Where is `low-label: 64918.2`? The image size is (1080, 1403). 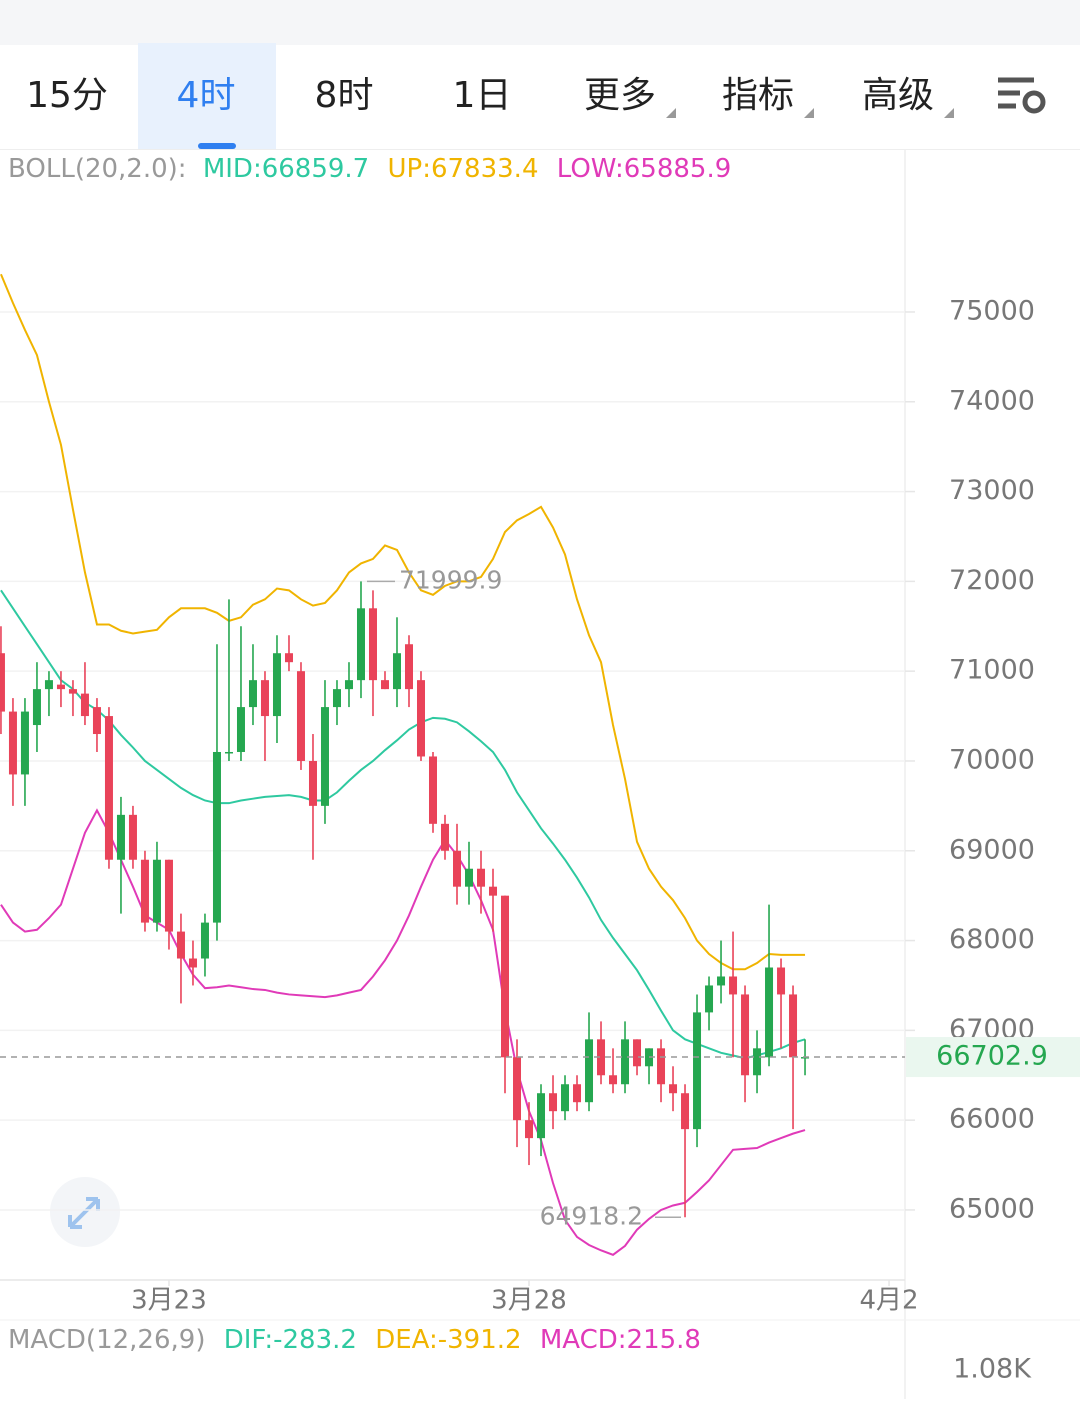
low-label: 64918.2 is located at coordinates (591, 1215).